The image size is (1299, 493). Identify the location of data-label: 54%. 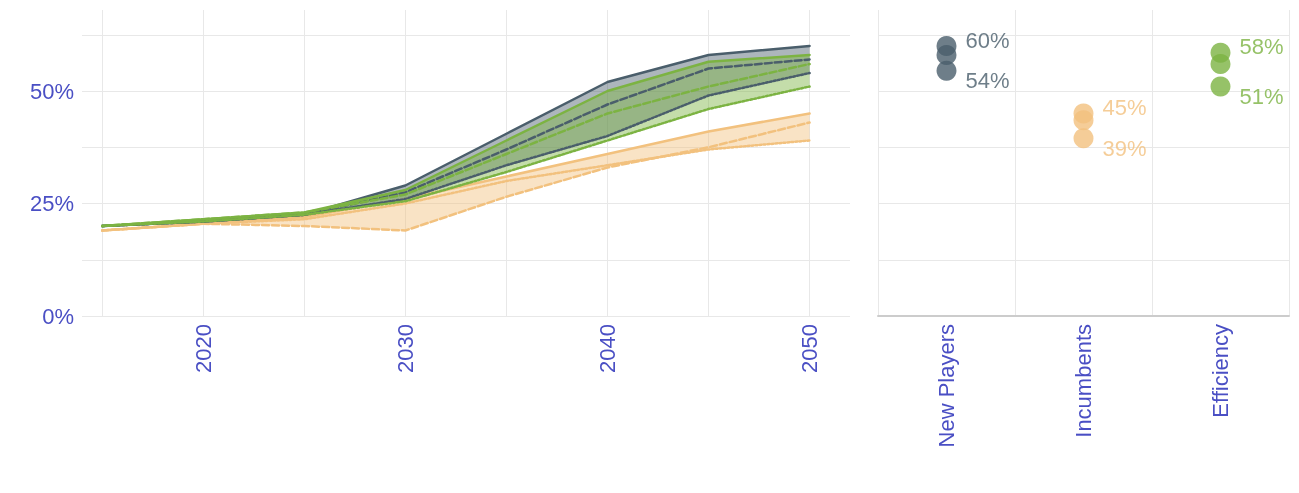
(987, 81).